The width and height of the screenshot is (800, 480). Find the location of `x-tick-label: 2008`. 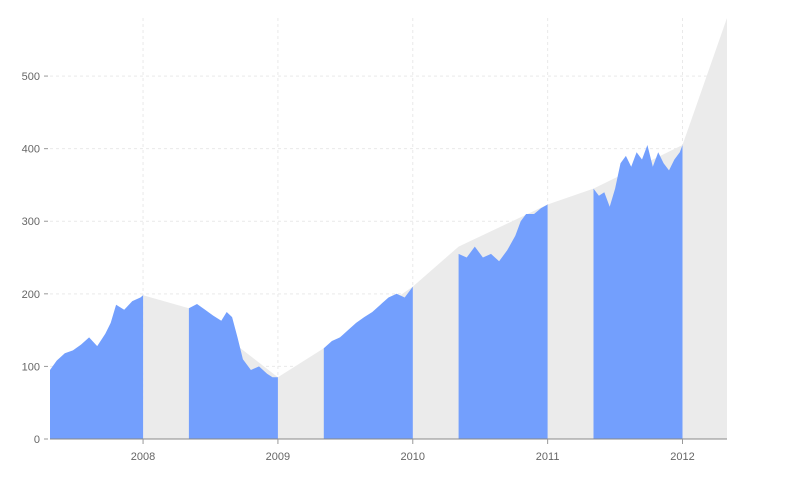

x-tick-label: 2008 is located at coordinates (143, 457).